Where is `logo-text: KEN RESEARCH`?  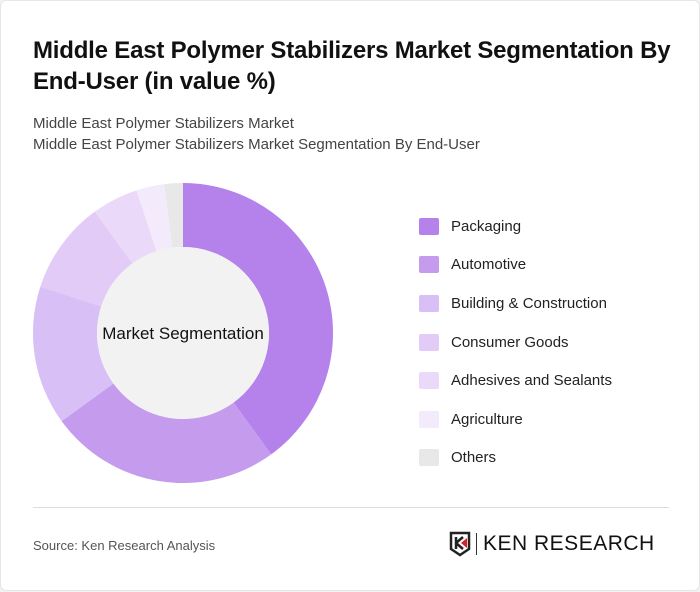 logo-text: KEN RESEARCH is located at coordinates (569, 543).